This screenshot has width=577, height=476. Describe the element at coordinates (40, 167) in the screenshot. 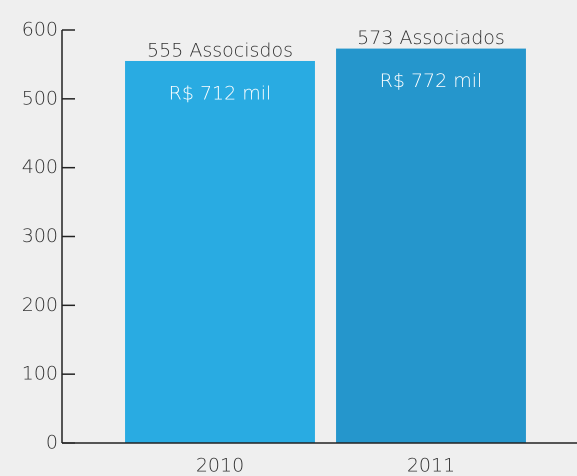

I see `y-tick-label: 400` at that location.